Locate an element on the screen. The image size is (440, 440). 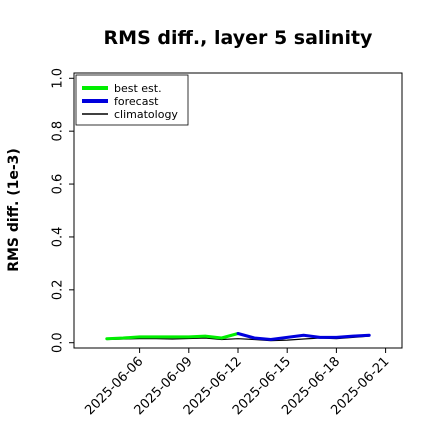
y-tick-label: 0.4 is located at coordinates (58, 237).